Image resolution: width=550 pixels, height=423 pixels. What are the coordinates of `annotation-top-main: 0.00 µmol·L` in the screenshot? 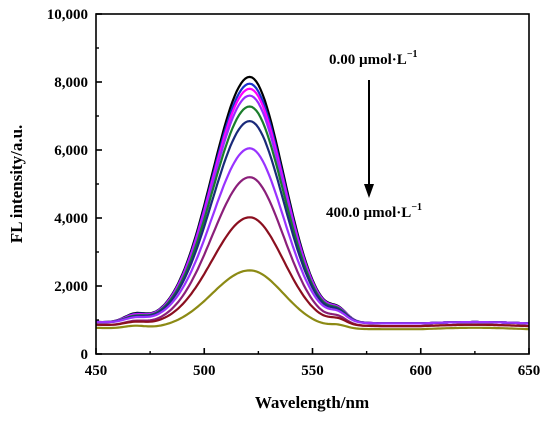 It's located at (368, 60).